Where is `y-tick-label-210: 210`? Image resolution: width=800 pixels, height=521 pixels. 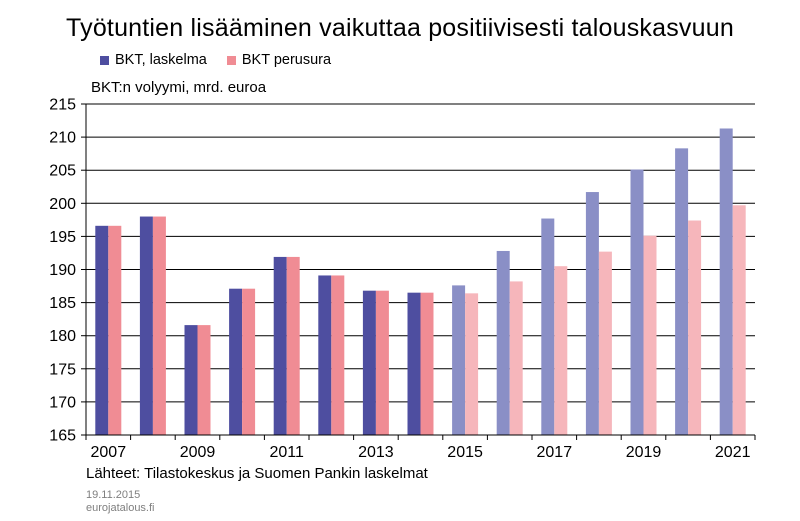 y-tick-label-210: 210 is located at coordinates (62, 138).